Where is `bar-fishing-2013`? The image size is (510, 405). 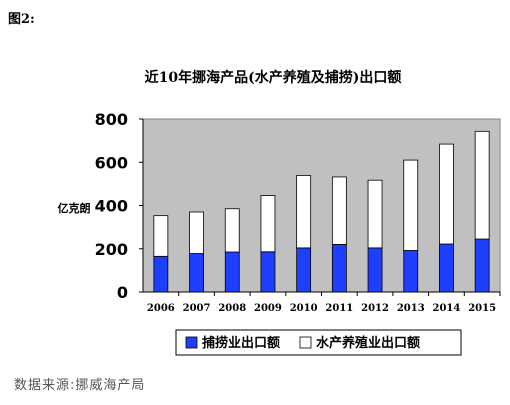
bar-fishing-2013 is located at coordinates (411, 271).